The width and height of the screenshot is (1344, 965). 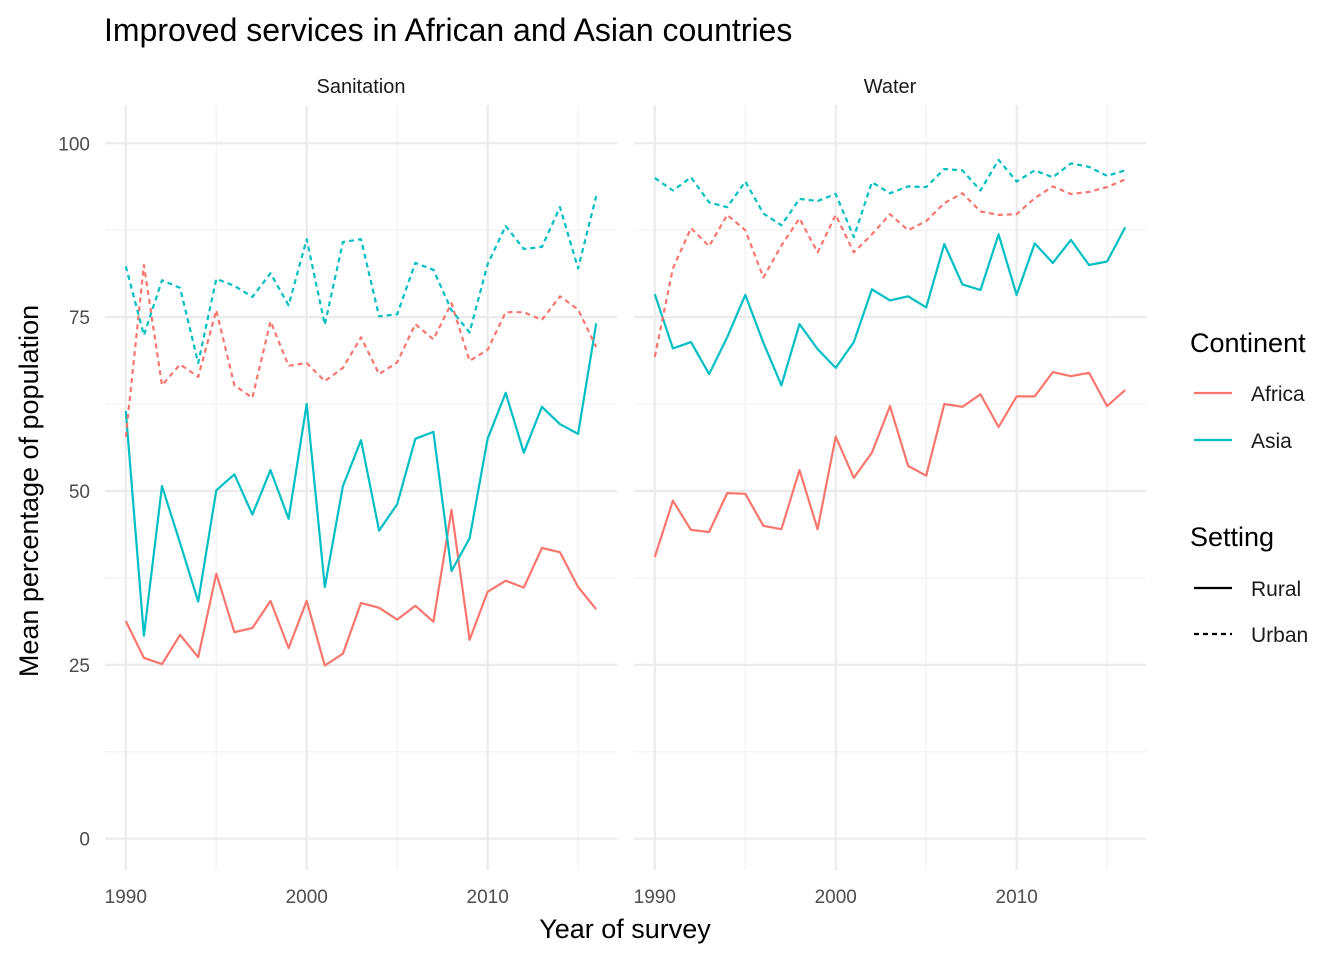 I want to click on y-tick-label: 25, so click(x=79, y=666).